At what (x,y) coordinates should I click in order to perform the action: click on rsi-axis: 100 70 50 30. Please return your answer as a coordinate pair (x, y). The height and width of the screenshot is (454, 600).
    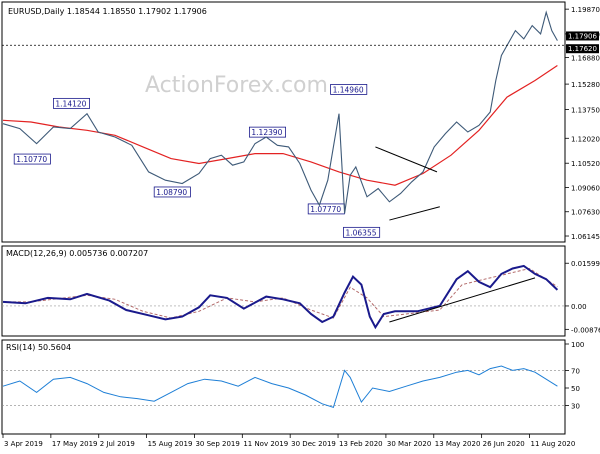
    Looking at the image, I should click on (293, 376).